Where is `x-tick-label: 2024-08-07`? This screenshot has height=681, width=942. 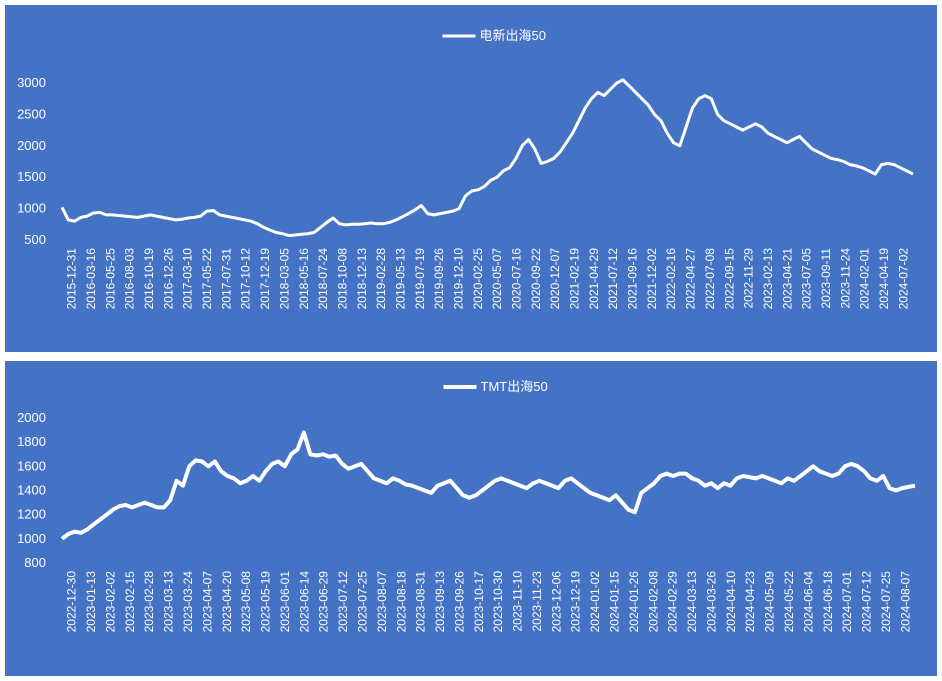 x-tick-label: 2024-08-07 is located at coordinates (905, 602).